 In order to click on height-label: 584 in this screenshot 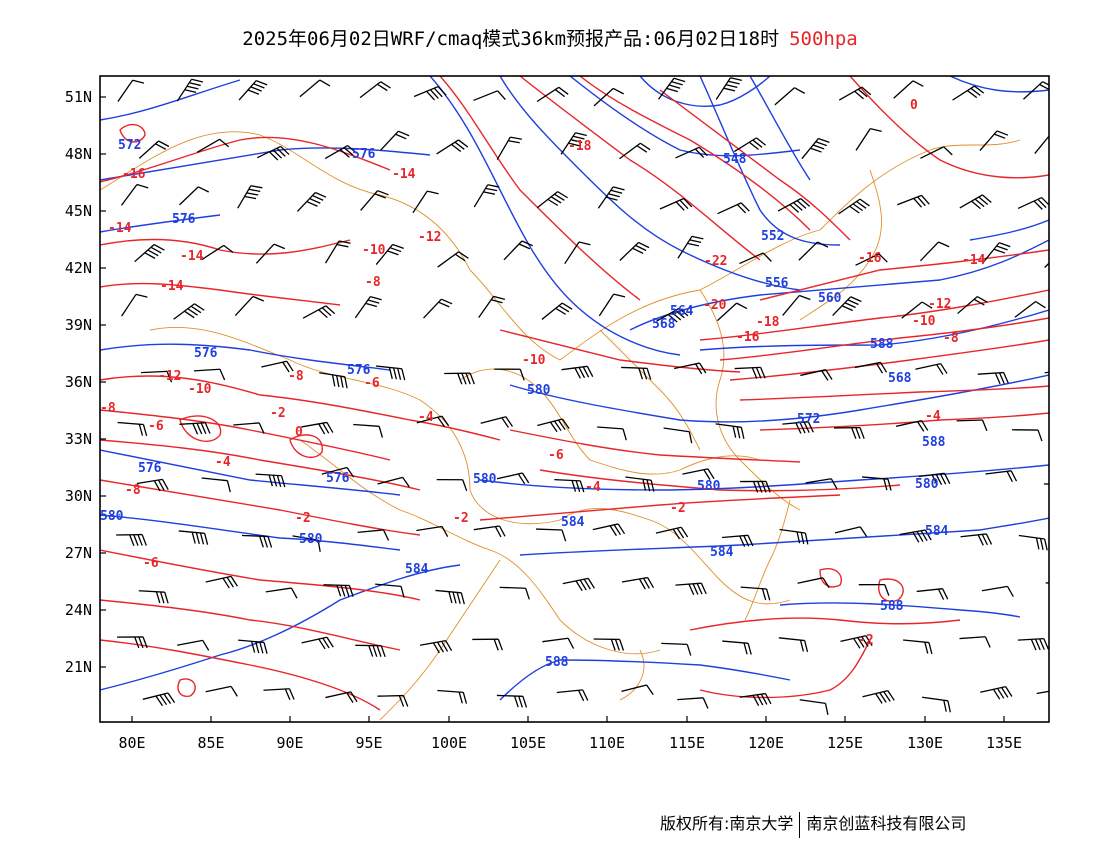, I will do `click(937, 531)`.